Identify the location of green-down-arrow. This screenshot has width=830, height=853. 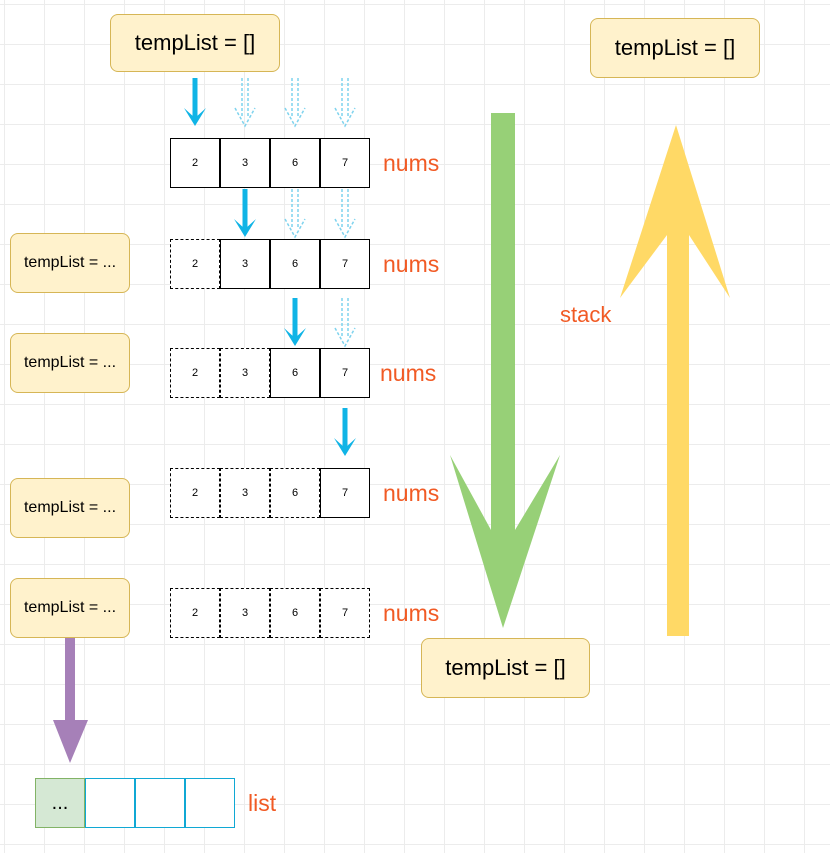
(505, 370).